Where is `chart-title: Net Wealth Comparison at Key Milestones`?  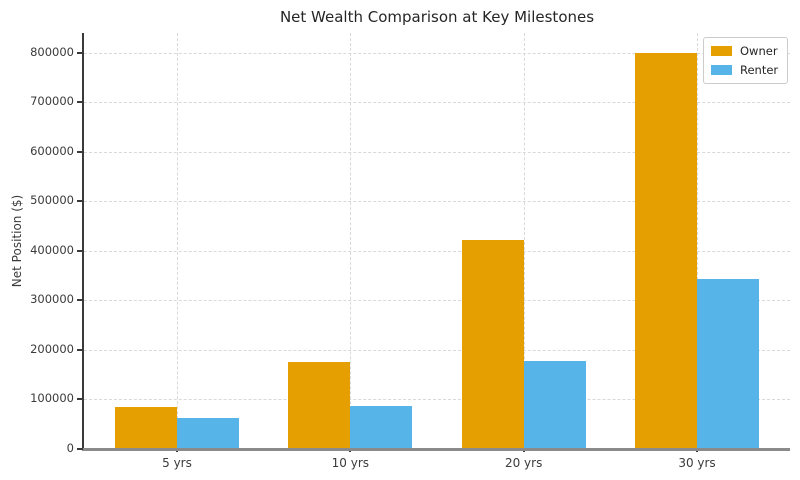 chart-title: Net Wealth Comparison at Key Milestones is located at coordinates (437, 17).